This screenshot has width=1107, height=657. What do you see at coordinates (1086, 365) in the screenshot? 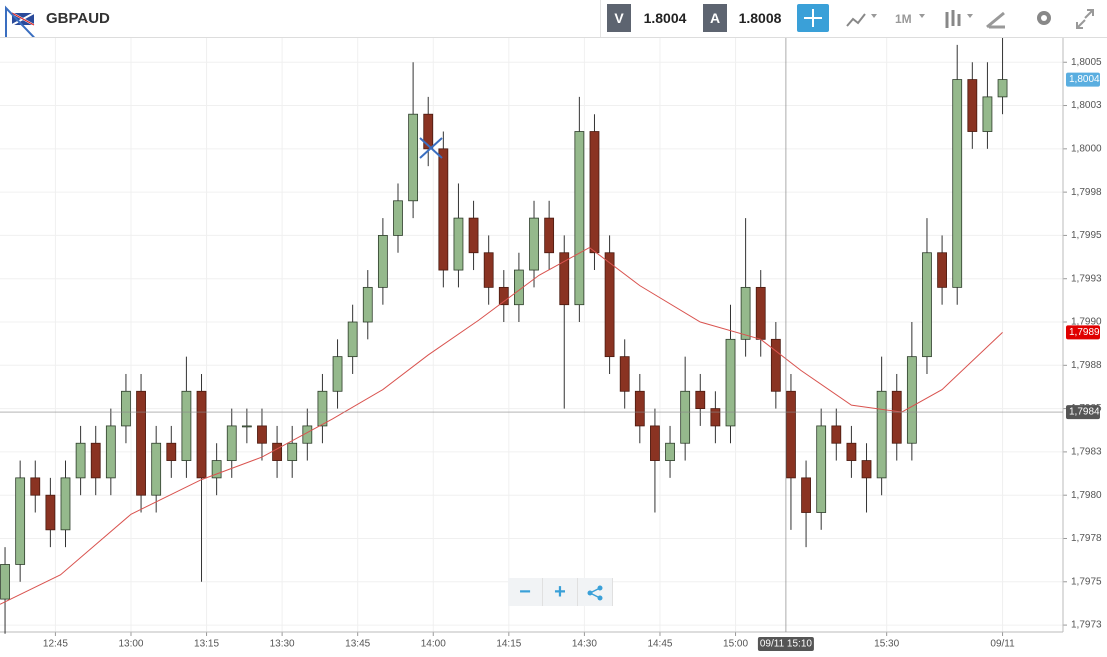
I see `y-tick-label: 1,7988` at bounding box center [1086, 365].